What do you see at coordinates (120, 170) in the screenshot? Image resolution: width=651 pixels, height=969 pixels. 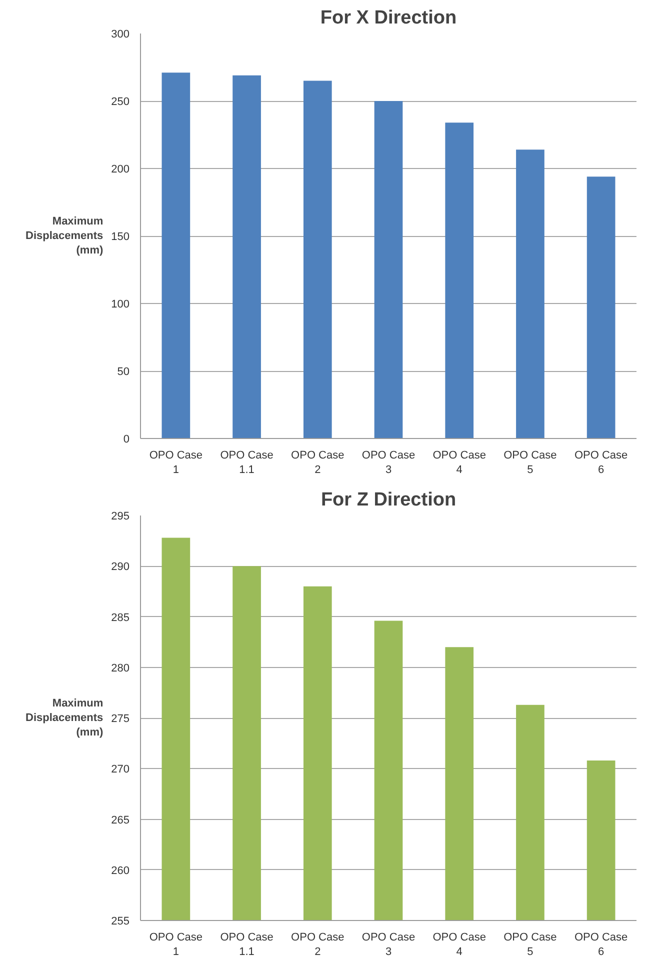 I see `y-tick-label: 200` at bounding box center [120, 170].